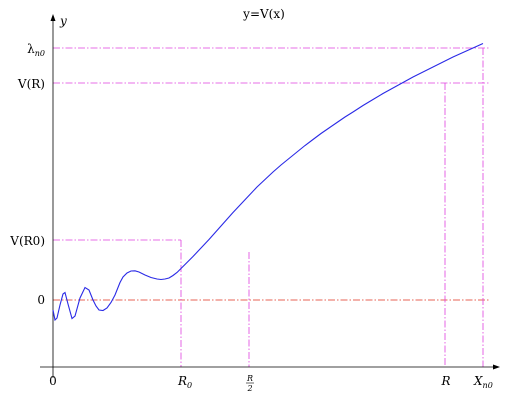 This screenshot has height=398, width=505. Describe the element at coordinates (445, 381) in the screenshot. I see `x-tick-r: R` at that location.